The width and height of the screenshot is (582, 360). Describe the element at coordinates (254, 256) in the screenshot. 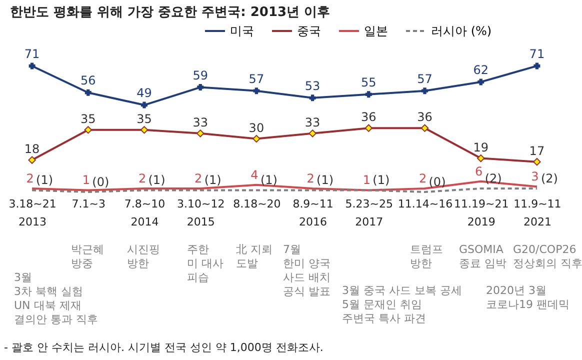

I see `text: 北 지뢰 도발` at that location.